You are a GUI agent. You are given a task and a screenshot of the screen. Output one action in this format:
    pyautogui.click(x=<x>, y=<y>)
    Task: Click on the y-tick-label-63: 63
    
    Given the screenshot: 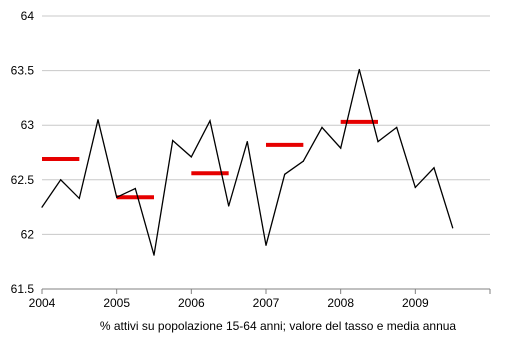 What is the action you would take?
    pyautogui.click(x=28, y=125)
    